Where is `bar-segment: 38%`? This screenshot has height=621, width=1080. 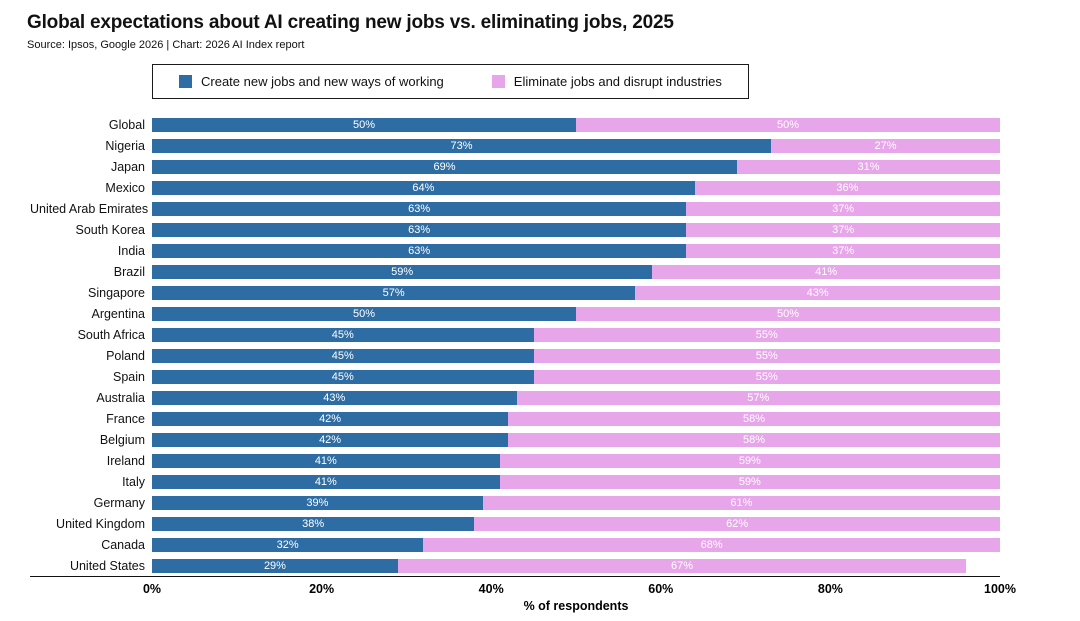 bar-segment: 38% is located at coordinates (313, 523).